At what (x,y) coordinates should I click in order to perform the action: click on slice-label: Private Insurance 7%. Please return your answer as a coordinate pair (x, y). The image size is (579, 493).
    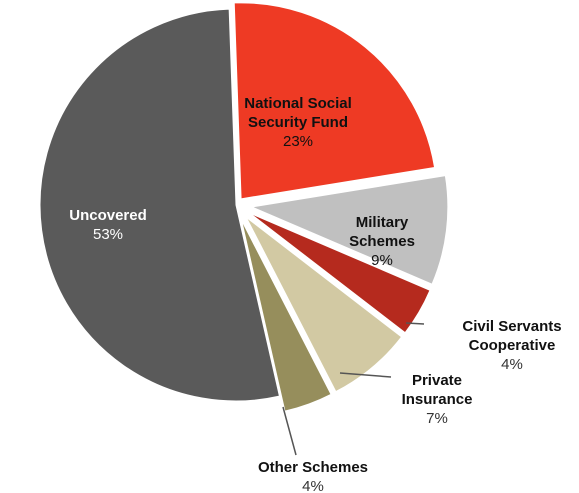
    Looking at the image, I should click on (437, 399).